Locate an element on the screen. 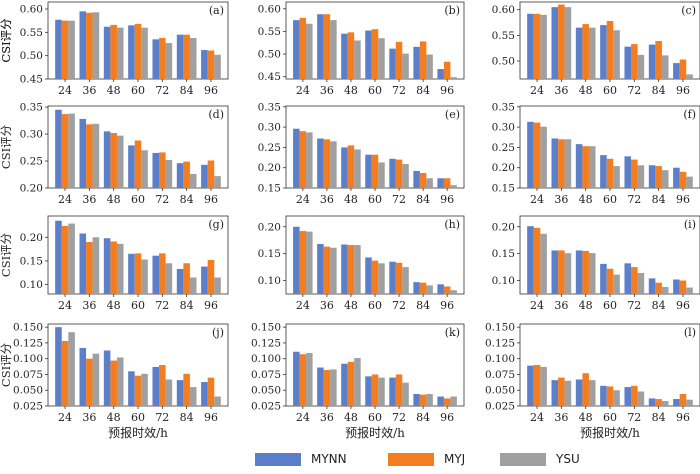 This screenshot has height=474, width=700. y-tick-label: 0.050 is located at coordinates (28, 391).